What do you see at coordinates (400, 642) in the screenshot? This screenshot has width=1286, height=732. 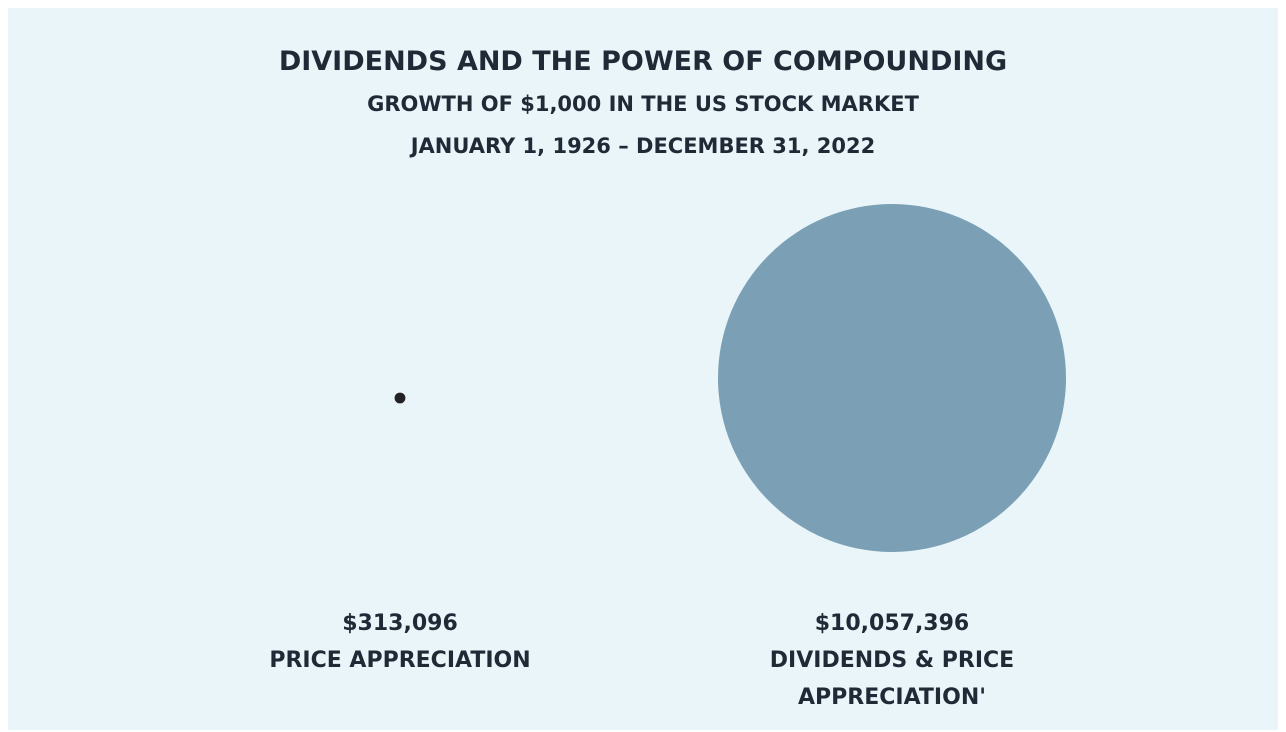 I see `bubble-label: $313,096 PRICE APPRECIATION` at bounding box center [400, 642].